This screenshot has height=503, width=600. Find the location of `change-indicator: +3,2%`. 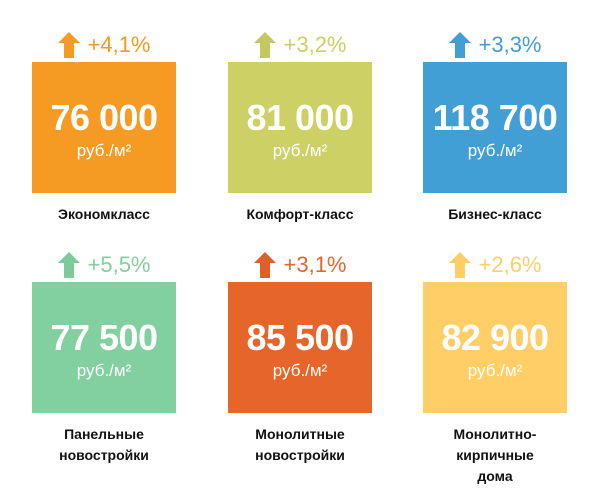

change-indicator: +3,2% is located at coordinates (300, 45).